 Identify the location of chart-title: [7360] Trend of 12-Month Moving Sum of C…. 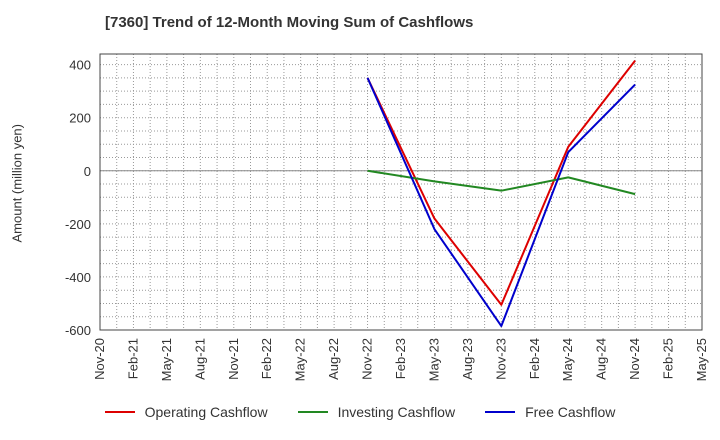
(289, 22).